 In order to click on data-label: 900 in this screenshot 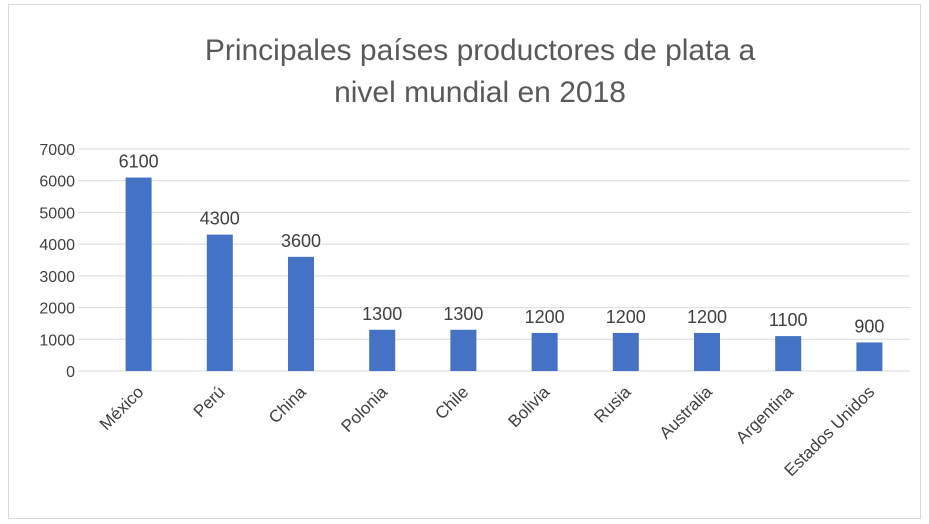, I will do `click(869, 326)`.